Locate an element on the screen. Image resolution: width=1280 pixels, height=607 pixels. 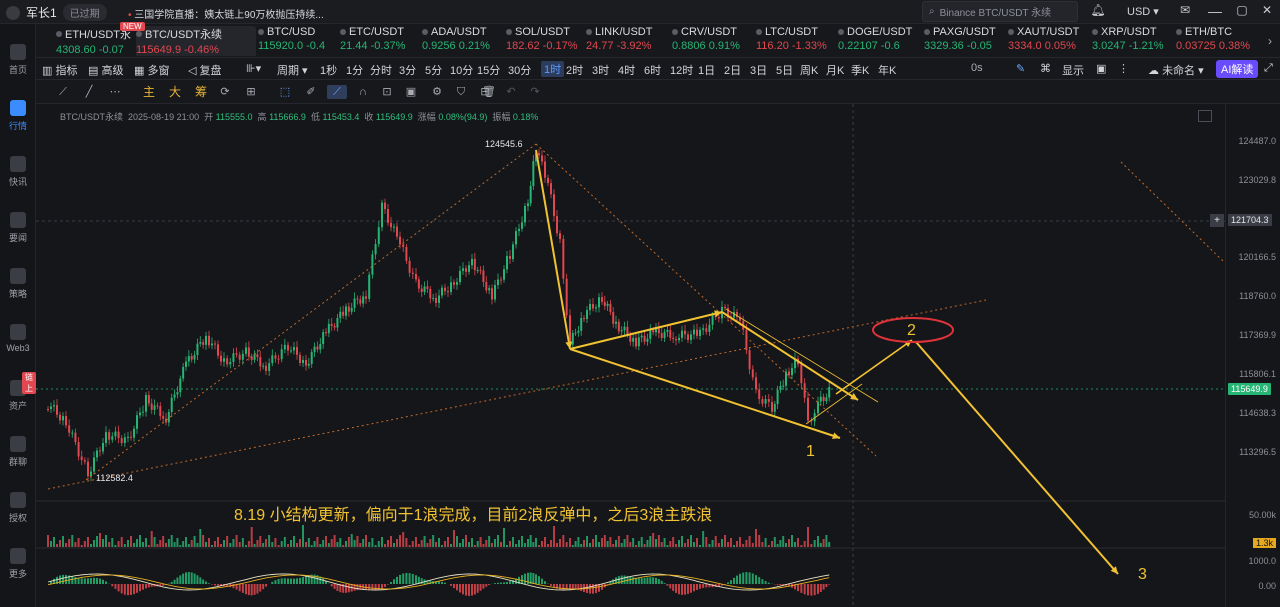
pen-icon: ✎ is located at coordinates (1021, 69).